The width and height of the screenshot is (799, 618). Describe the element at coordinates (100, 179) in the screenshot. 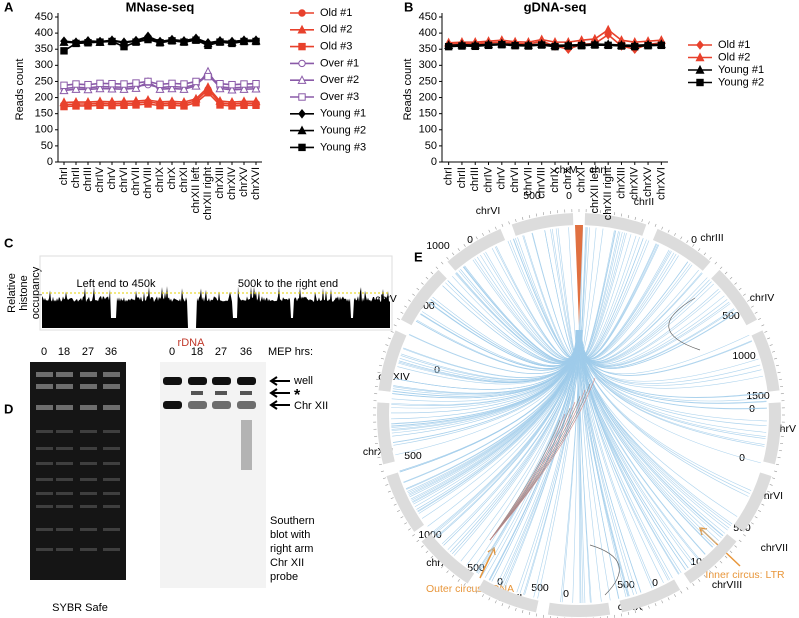

I see `x-tick-label: chrIV` at that location.